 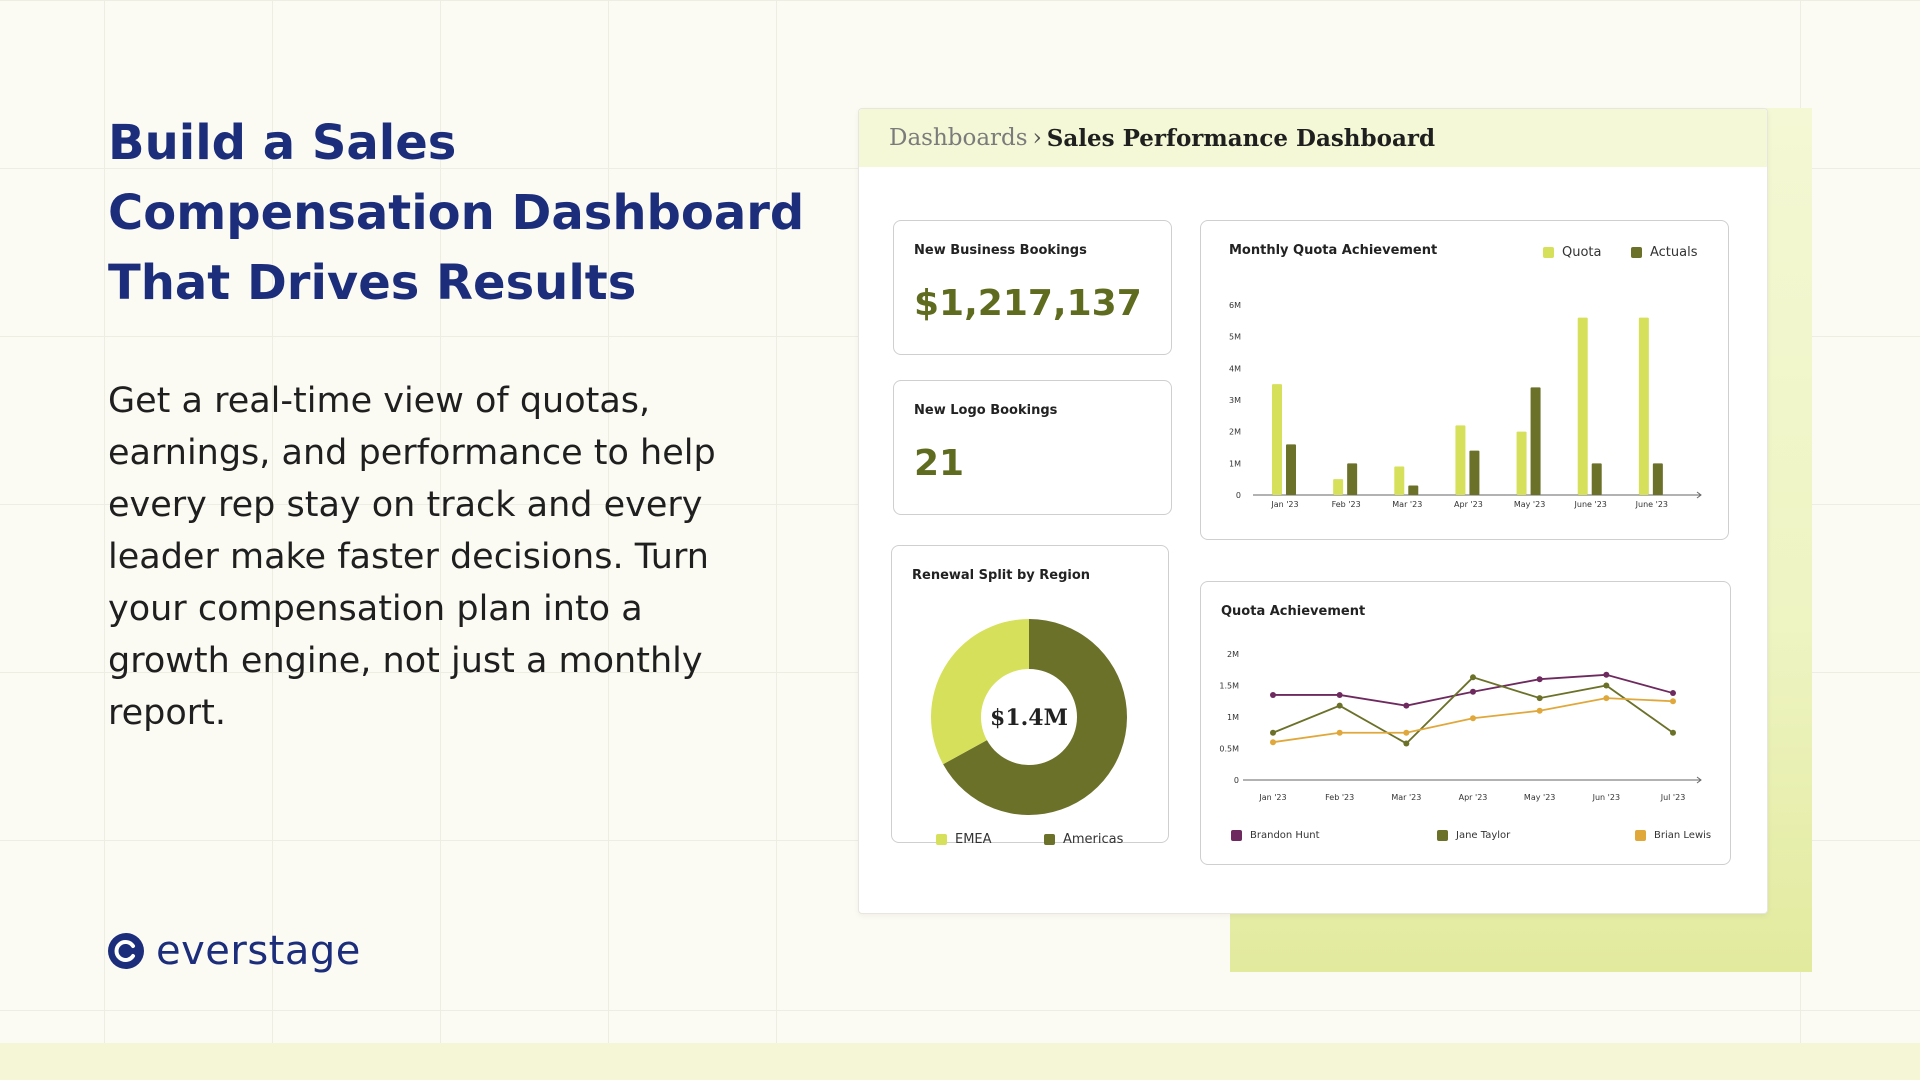 What do you see at coordinates (1229, 749) in the screenshot?
I see `y-tick-label: 0.5M` at bounding box center [1229, 749].